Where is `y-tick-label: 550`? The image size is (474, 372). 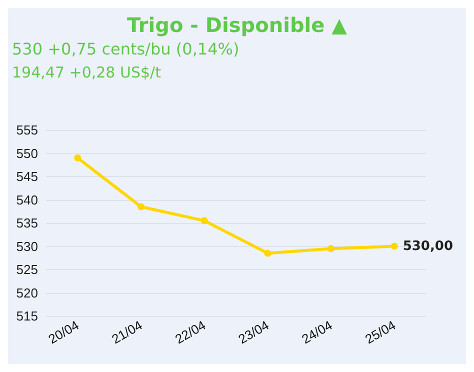 y-tick-label: 550 is located at coordinates (27, 153).